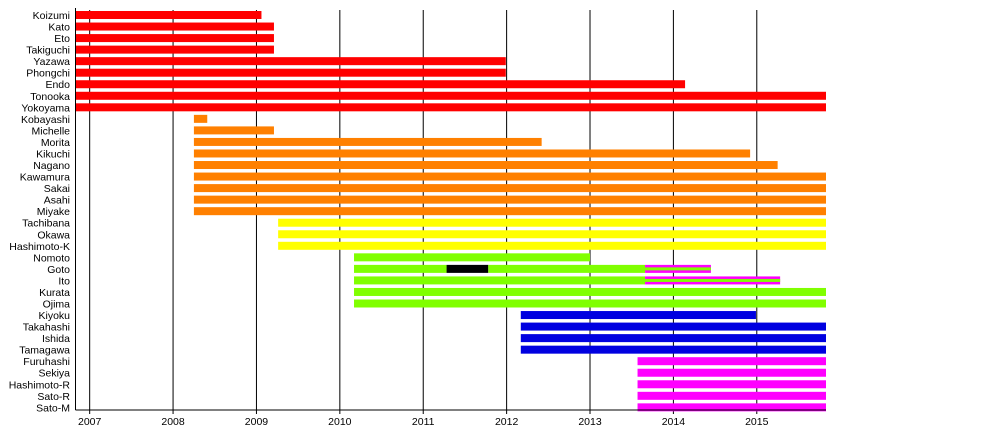 Image resolution: width=1000 pixels, height=435 pixels. I want to click on x-tick-label: 2007, so click(90, 422).